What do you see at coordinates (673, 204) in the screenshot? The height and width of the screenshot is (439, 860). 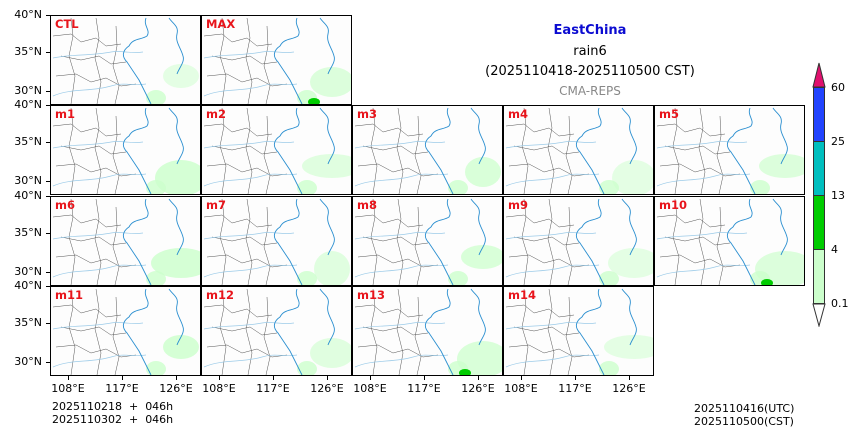 I see `panel-label: m10` at bounding box center [673, 204].